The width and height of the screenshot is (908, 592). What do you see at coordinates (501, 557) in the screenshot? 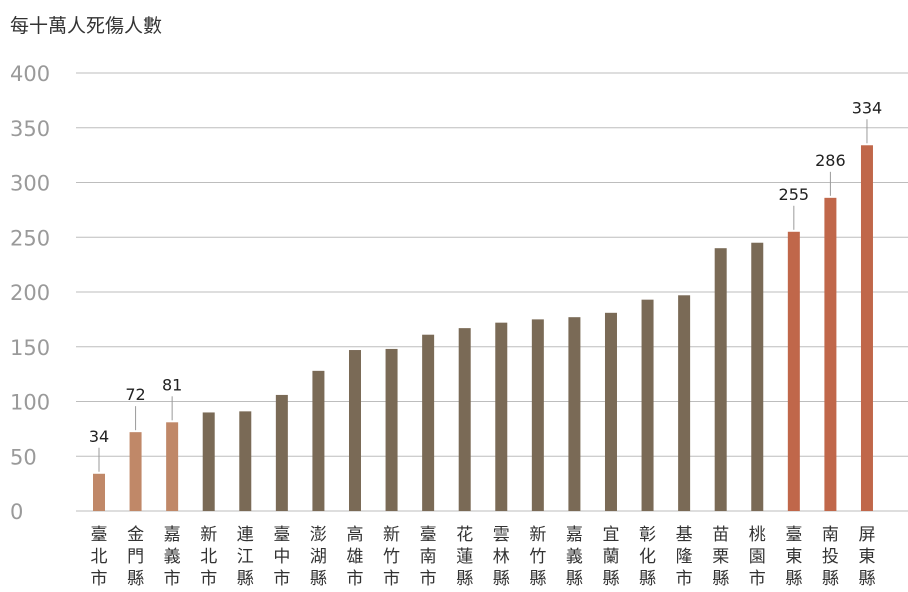
I see `category-label: 雲林縣` at bounding box center [501, 557].